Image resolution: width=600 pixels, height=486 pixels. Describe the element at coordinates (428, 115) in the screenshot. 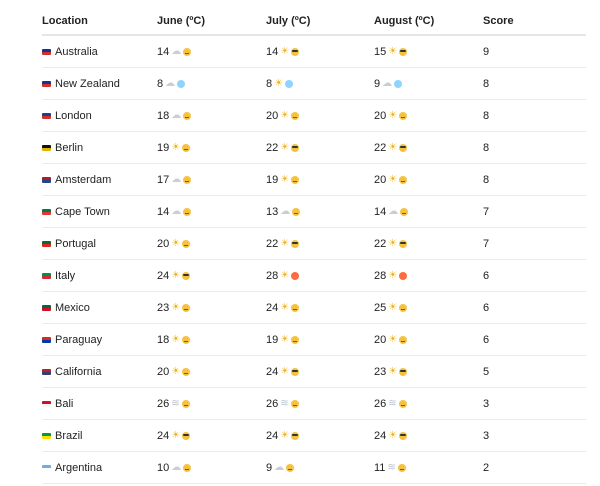

I see `august-temp-cell: 20 ☀` at that location.